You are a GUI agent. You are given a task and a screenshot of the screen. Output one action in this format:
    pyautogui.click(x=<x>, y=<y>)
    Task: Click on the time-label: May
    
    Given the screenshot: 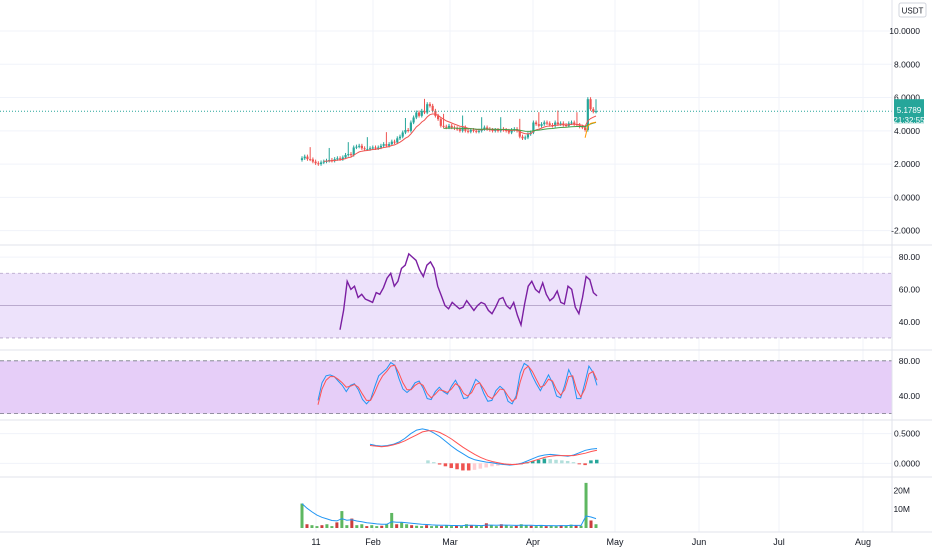 What is the action you would take?
    pyautogui.click(x=615, y=542)
    